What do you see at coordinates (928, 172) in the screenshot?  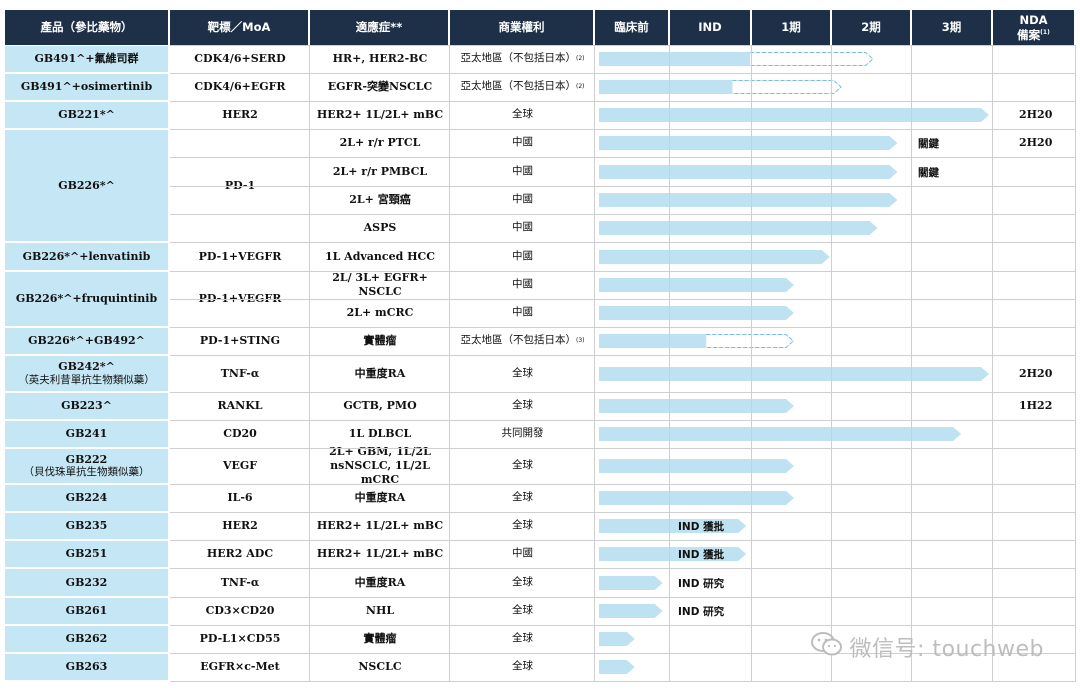 I see `progress-annotation: 關鍵` at bounding box center [928, 172].